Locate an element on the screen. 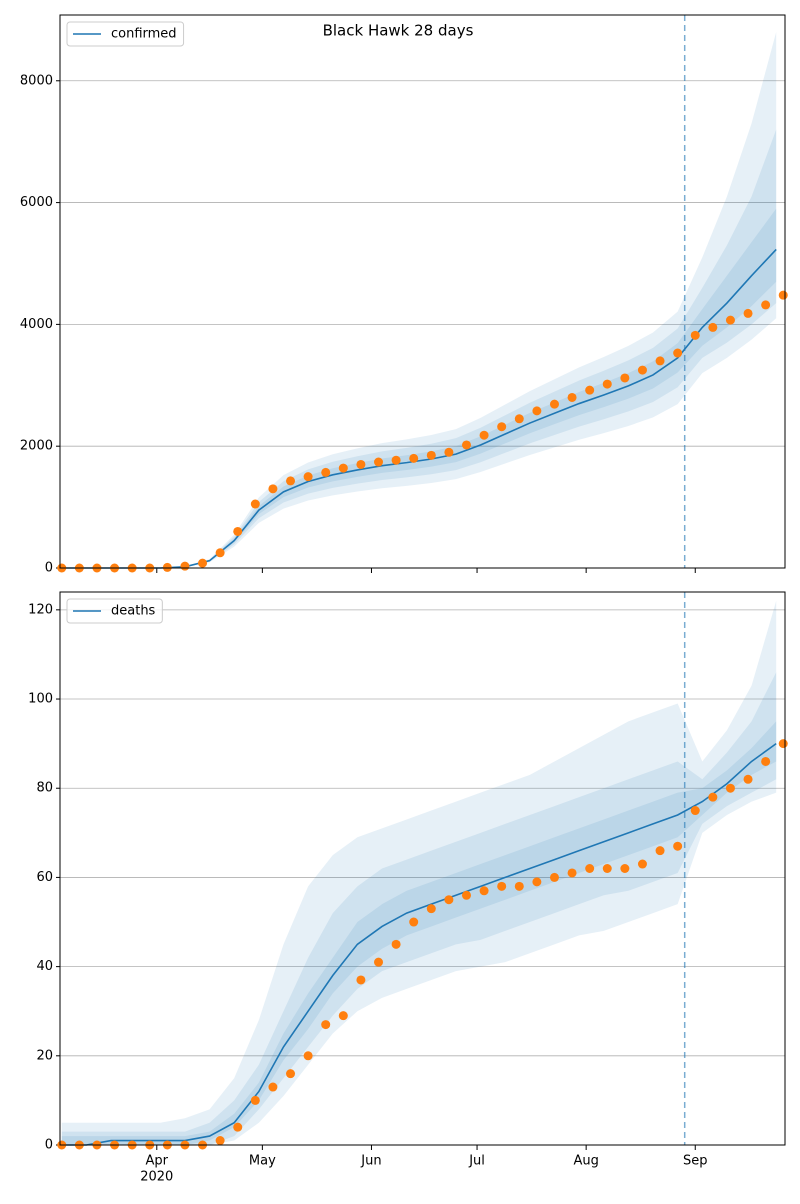 Image resolution: width=800 pixels, height=1204 pixels. y-tick-label: 100 is located at coordinates (40, 699).